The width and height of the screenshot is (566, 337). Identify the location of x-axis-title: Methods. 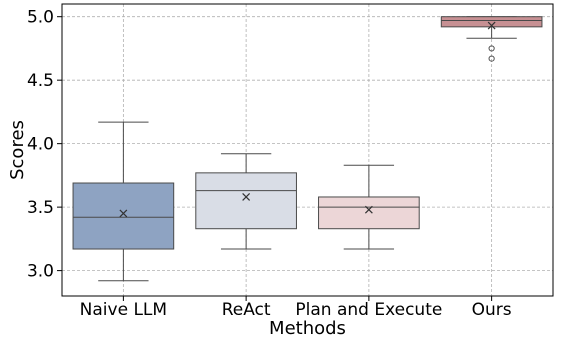
(307, 327).